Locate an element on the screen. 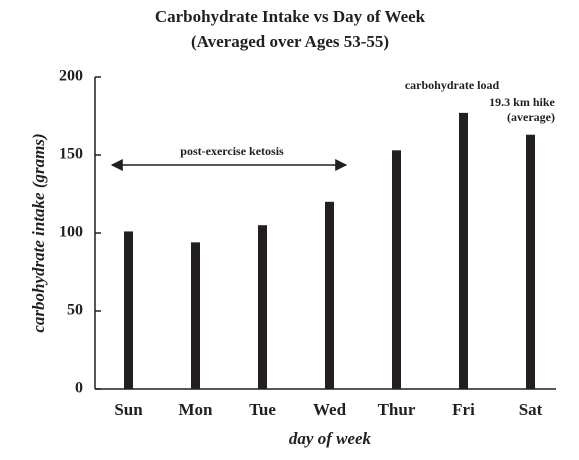 The height and width of the screenshot is (460, 579). x-tick-label: Fri is located at coordinates (463, 409).